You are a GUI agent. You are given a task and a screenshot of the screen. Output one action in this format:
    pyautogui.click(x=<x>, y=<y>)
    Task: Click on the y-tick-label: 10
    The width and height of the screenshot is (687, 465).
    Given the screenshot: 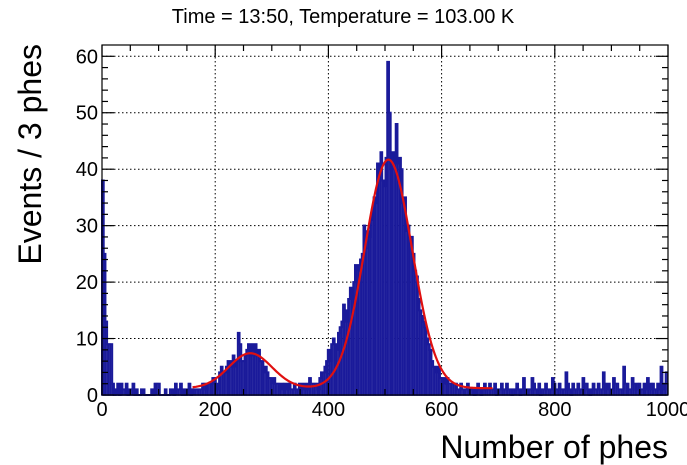 What is the action you would take?
    pyautogui.click(x=87, y=340)
    